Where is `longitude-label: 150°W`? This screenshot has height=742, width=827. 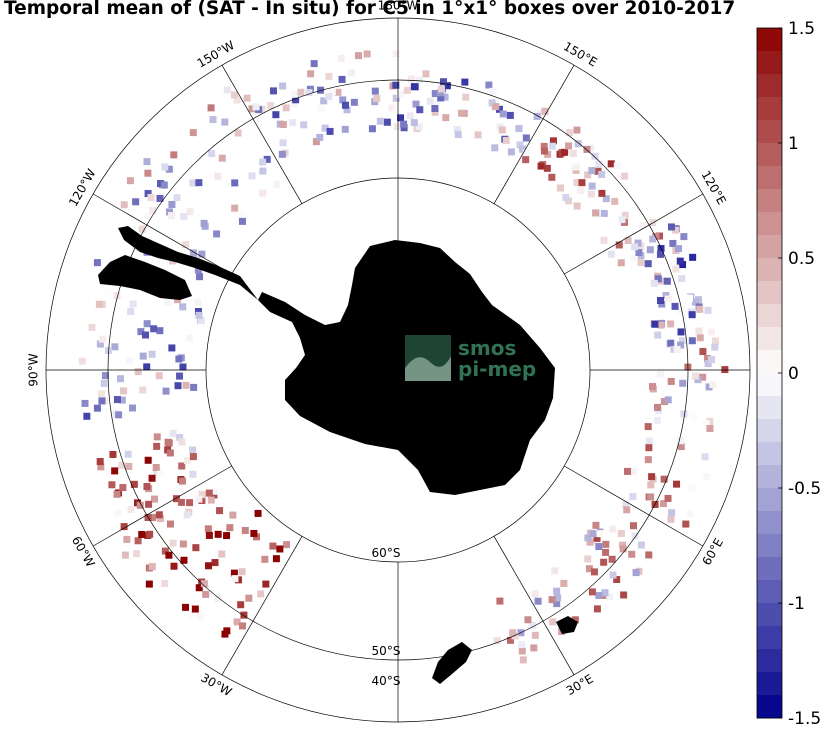 longitude-label: 150°W is located at coordinates (216, 54).